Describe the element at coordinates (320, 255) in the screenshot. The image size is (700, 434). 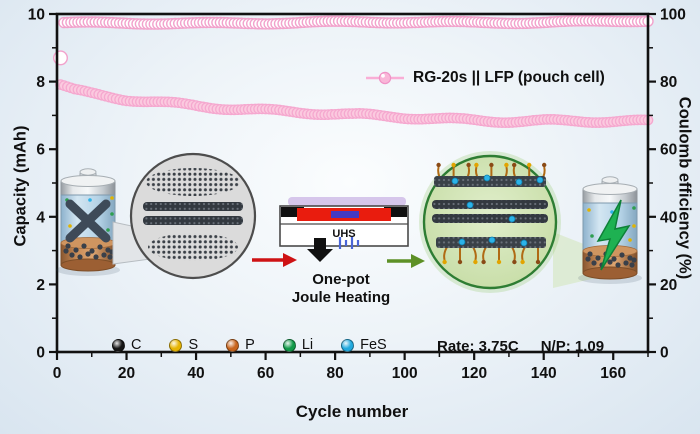
I see `current-arrow-icon` at that location.